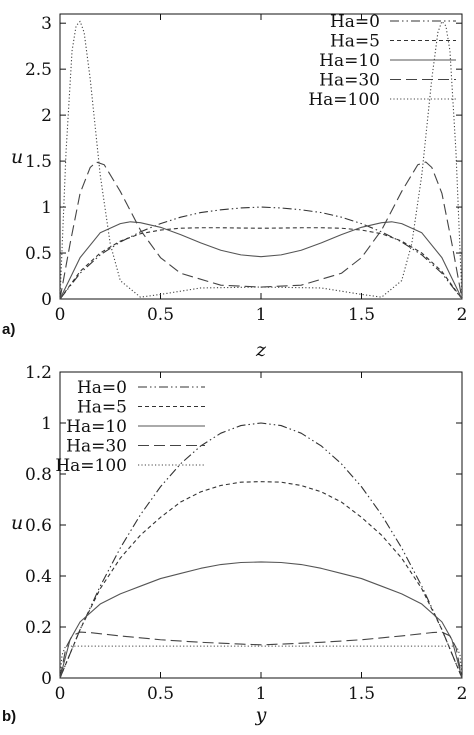 This screenshot has width=474, height=735. I want to click on panel-b-legend-label: Ha=100, so click(91, 466).